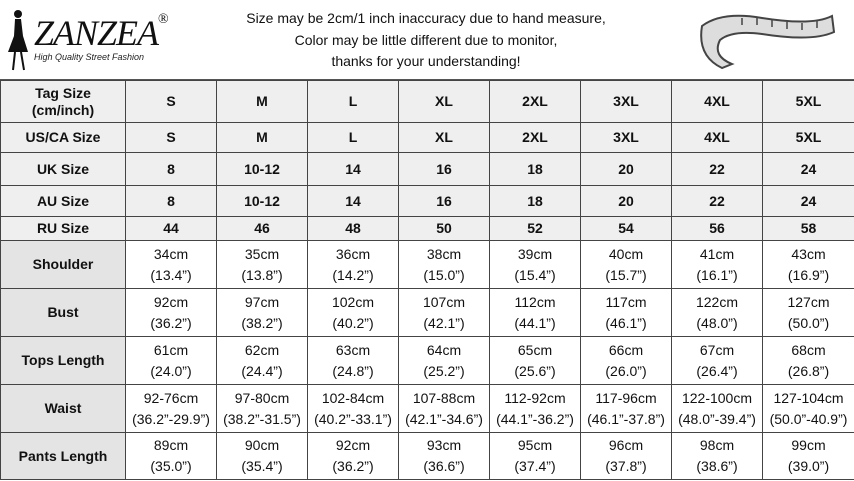 The image size is (854, 481). I want to click on cell-line: 48, so click(353, 228).